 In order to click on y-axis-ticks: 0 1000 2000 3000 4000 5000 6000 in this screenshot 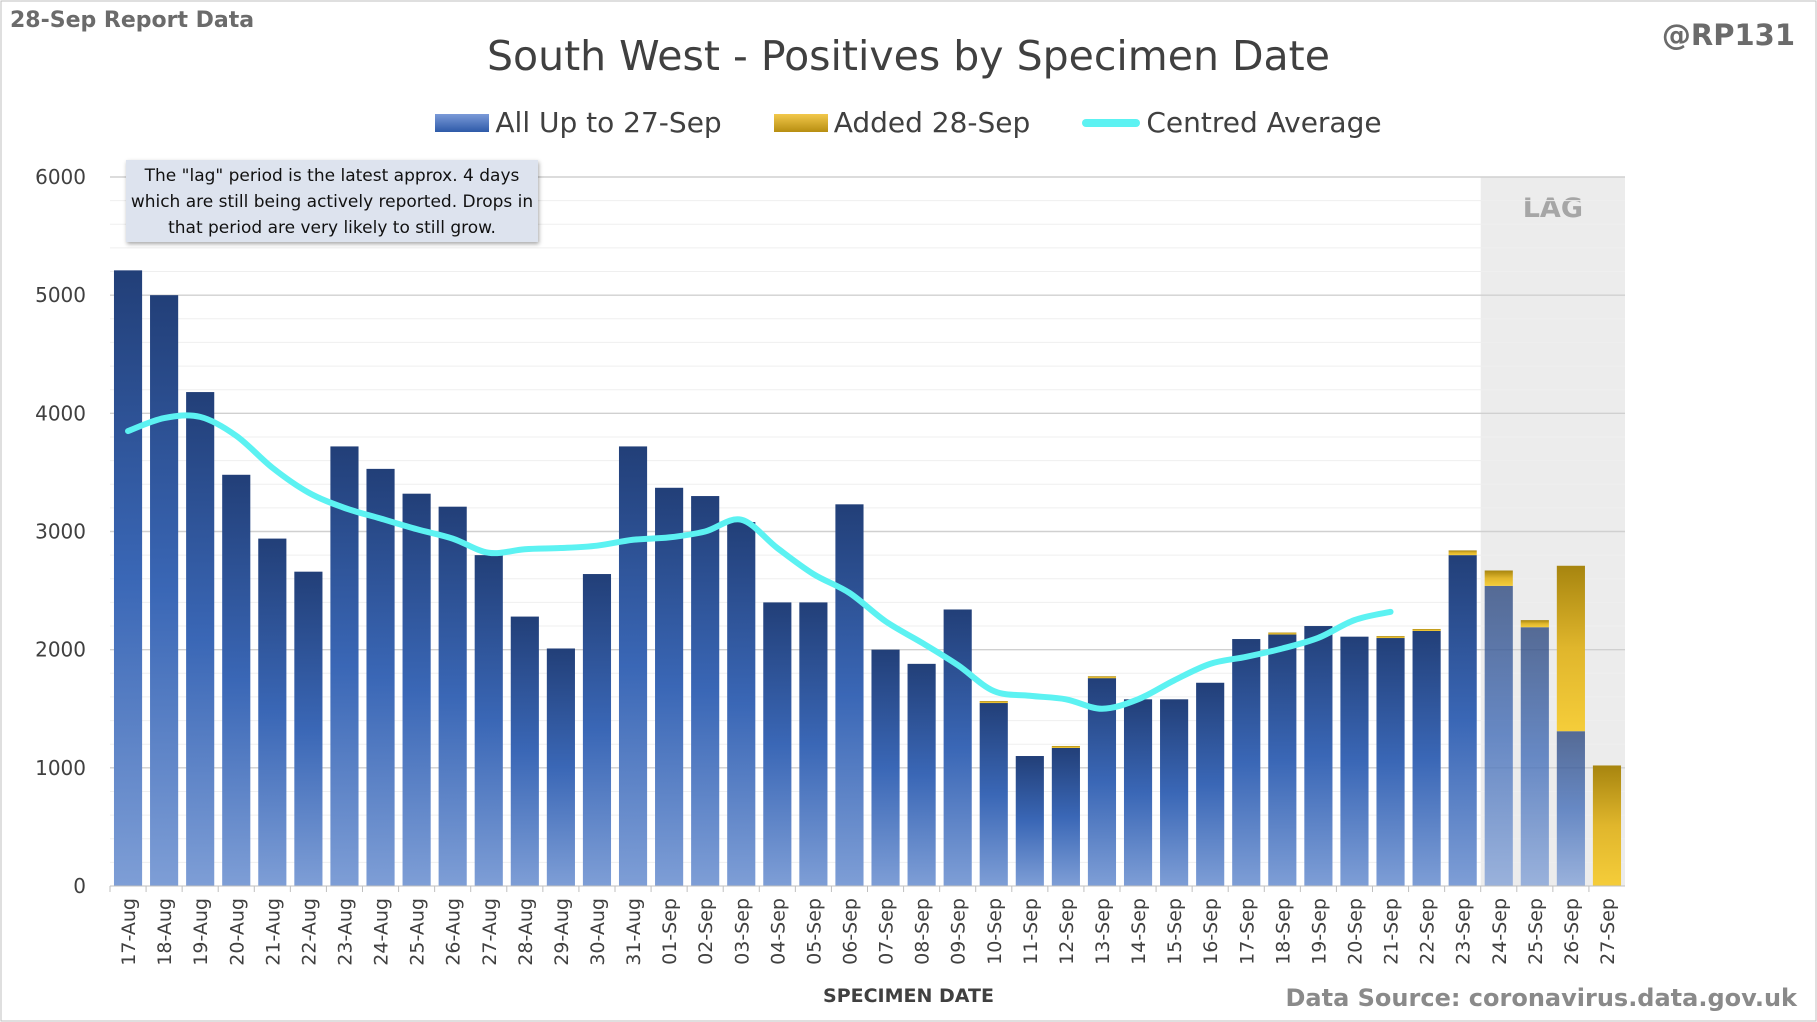, I will do `click(60, 531)`.